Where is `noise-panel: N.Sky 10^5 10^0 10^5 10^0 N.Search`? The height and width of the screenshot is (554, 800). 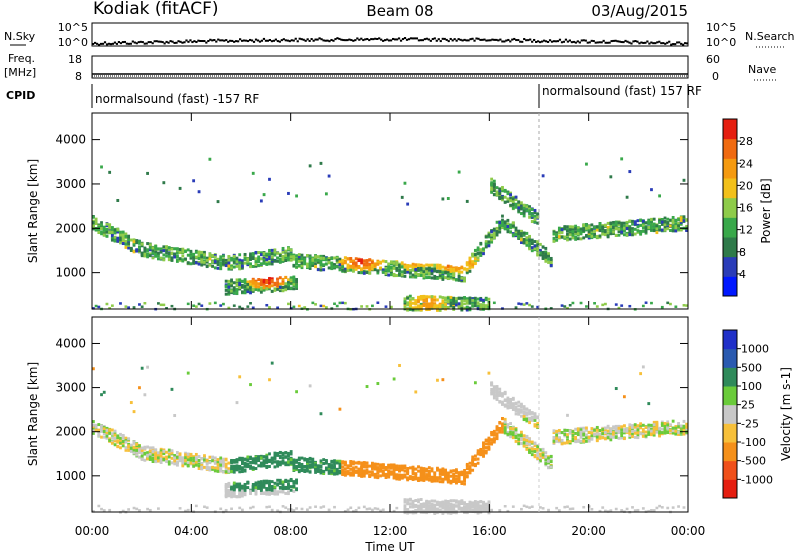
noise-panel: N.Sky 10^5 10^0 10^5 10^0 N.Search is located at coordinates (399, 35).